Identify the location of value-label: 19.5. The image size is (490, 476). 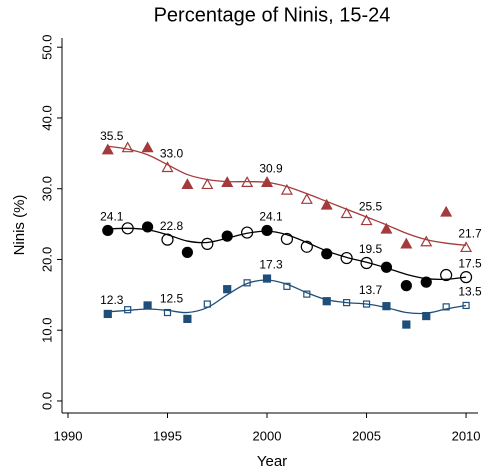
(371, 249).